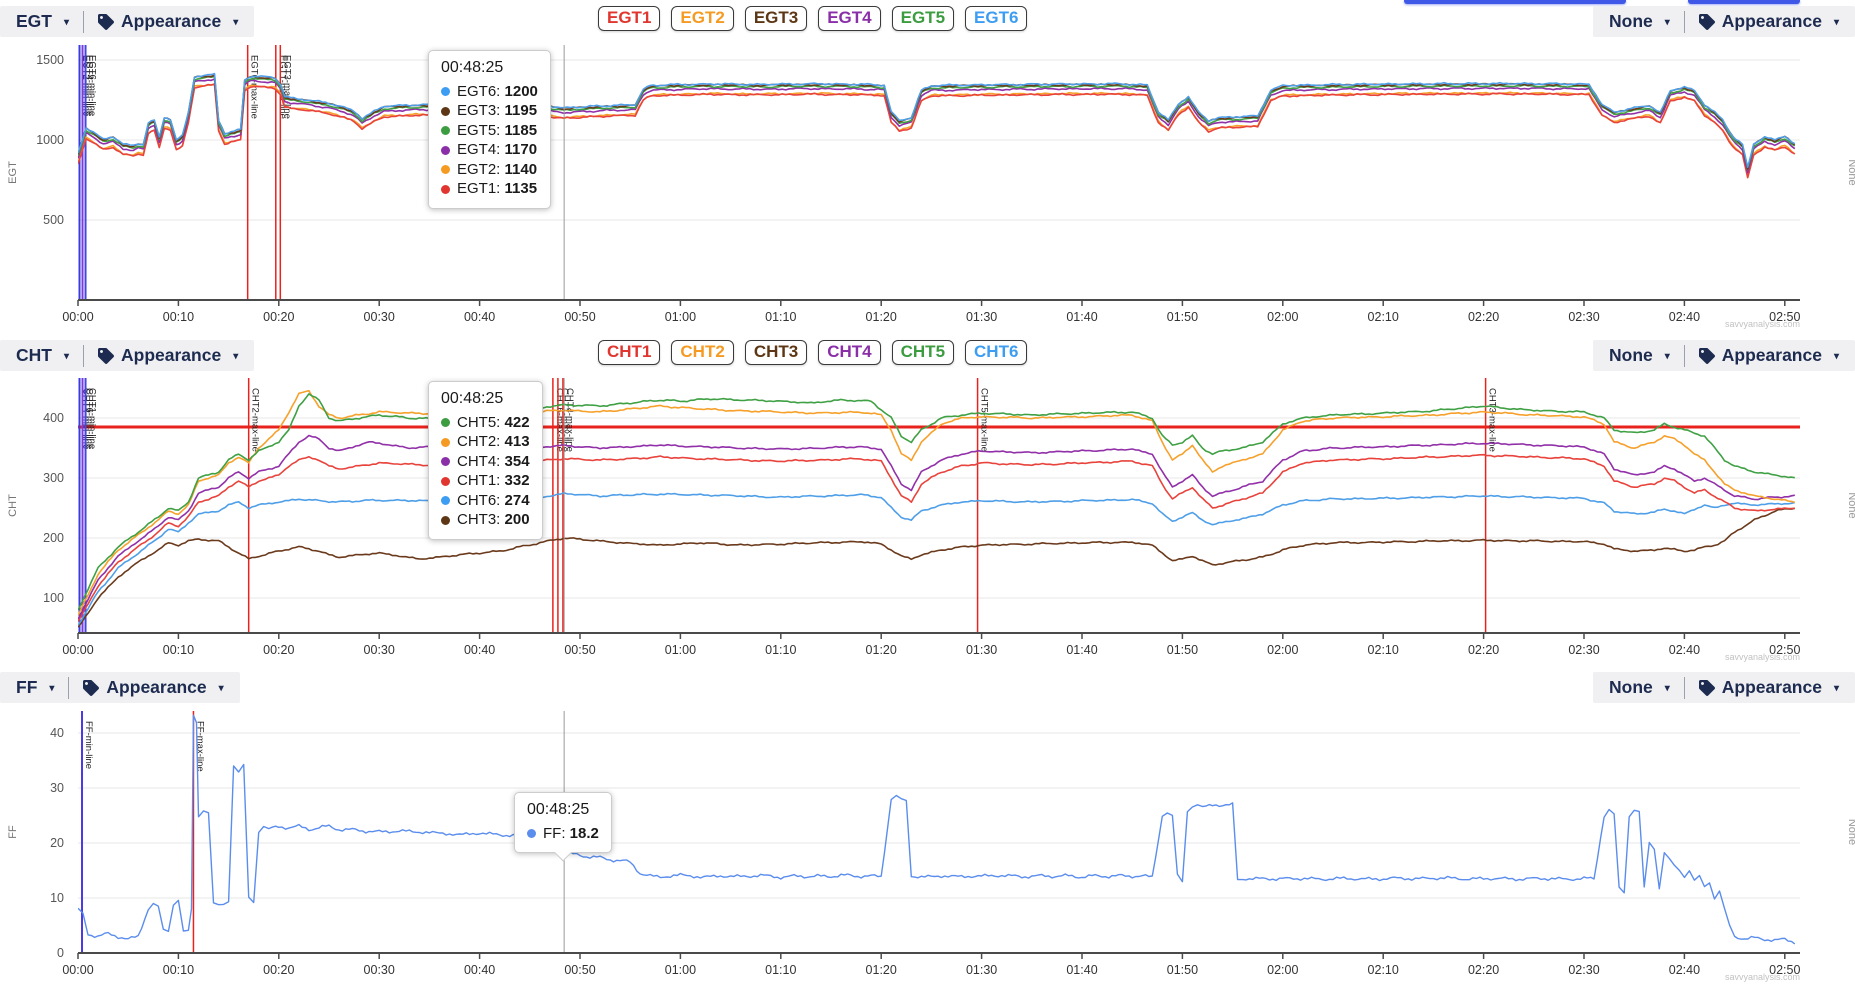 Image resolution: width=1855 pixels, height=999 pixels. Describe the element at coordinates (1850, 832) in the screenshot. I see `right-axis-title: None` at that location.